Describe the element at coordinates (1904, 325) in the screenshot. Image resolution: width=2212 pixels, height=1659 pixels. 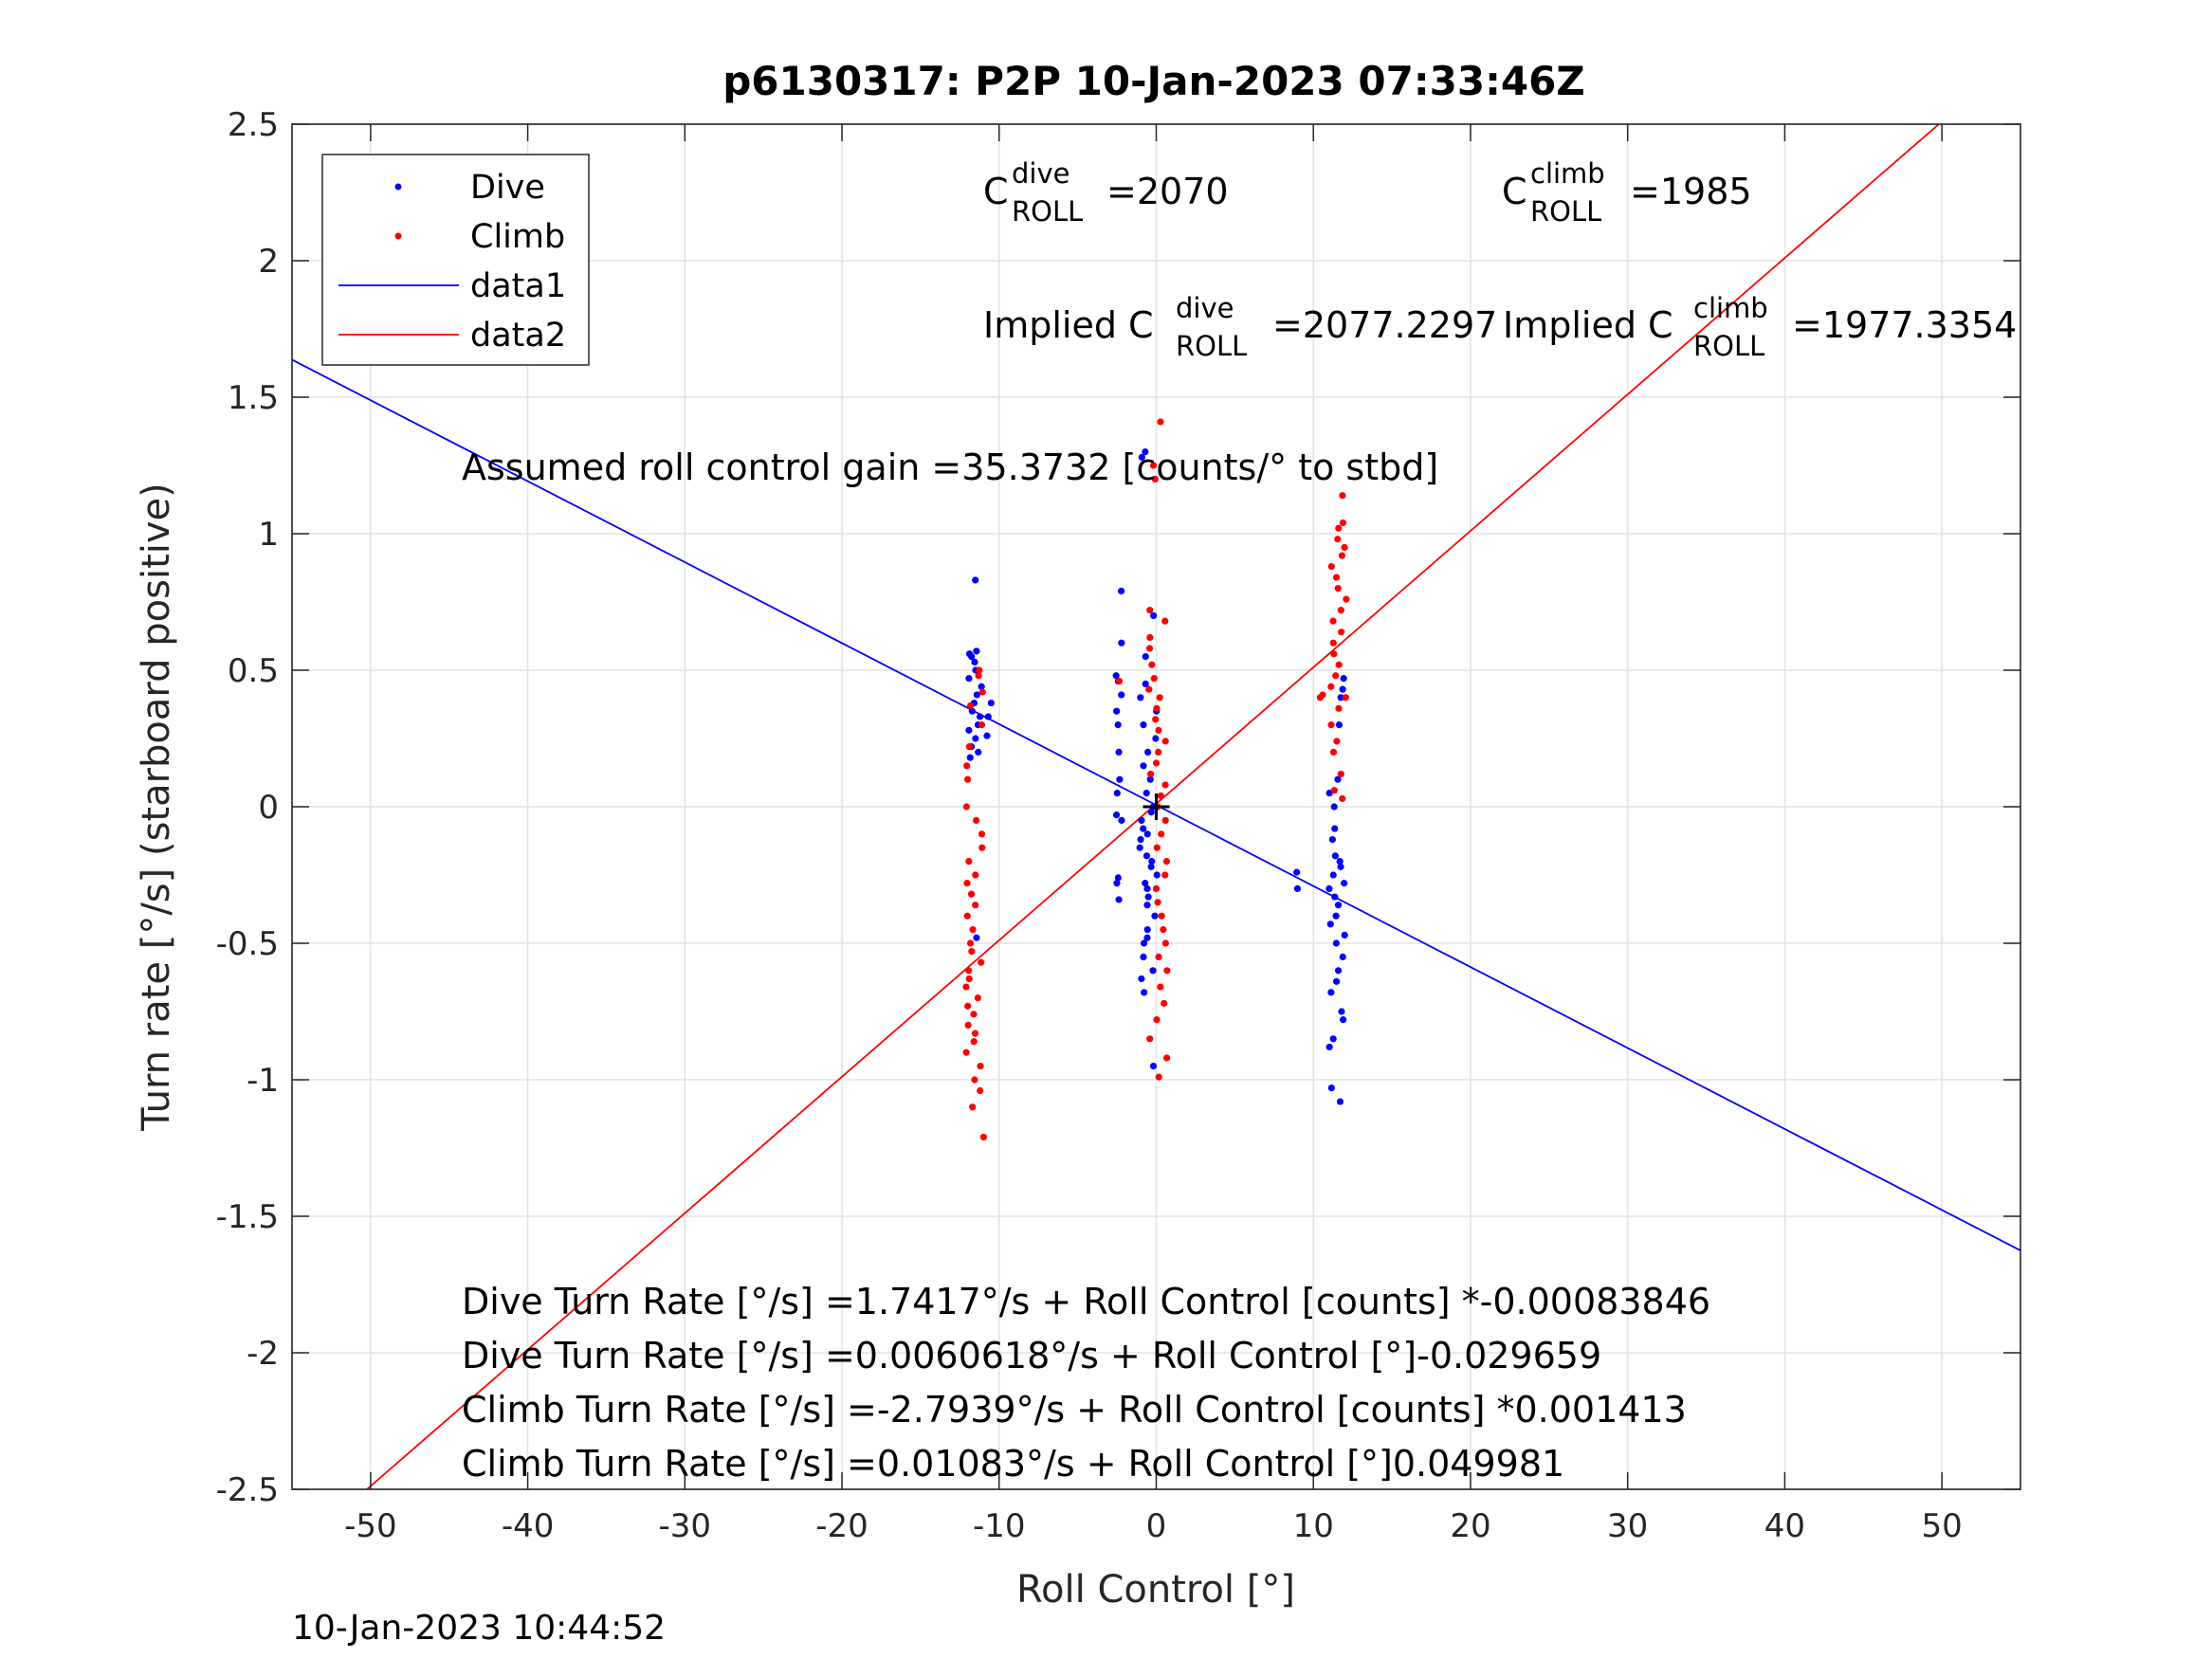
I see `annotation-value: =1977.3354` at that location.